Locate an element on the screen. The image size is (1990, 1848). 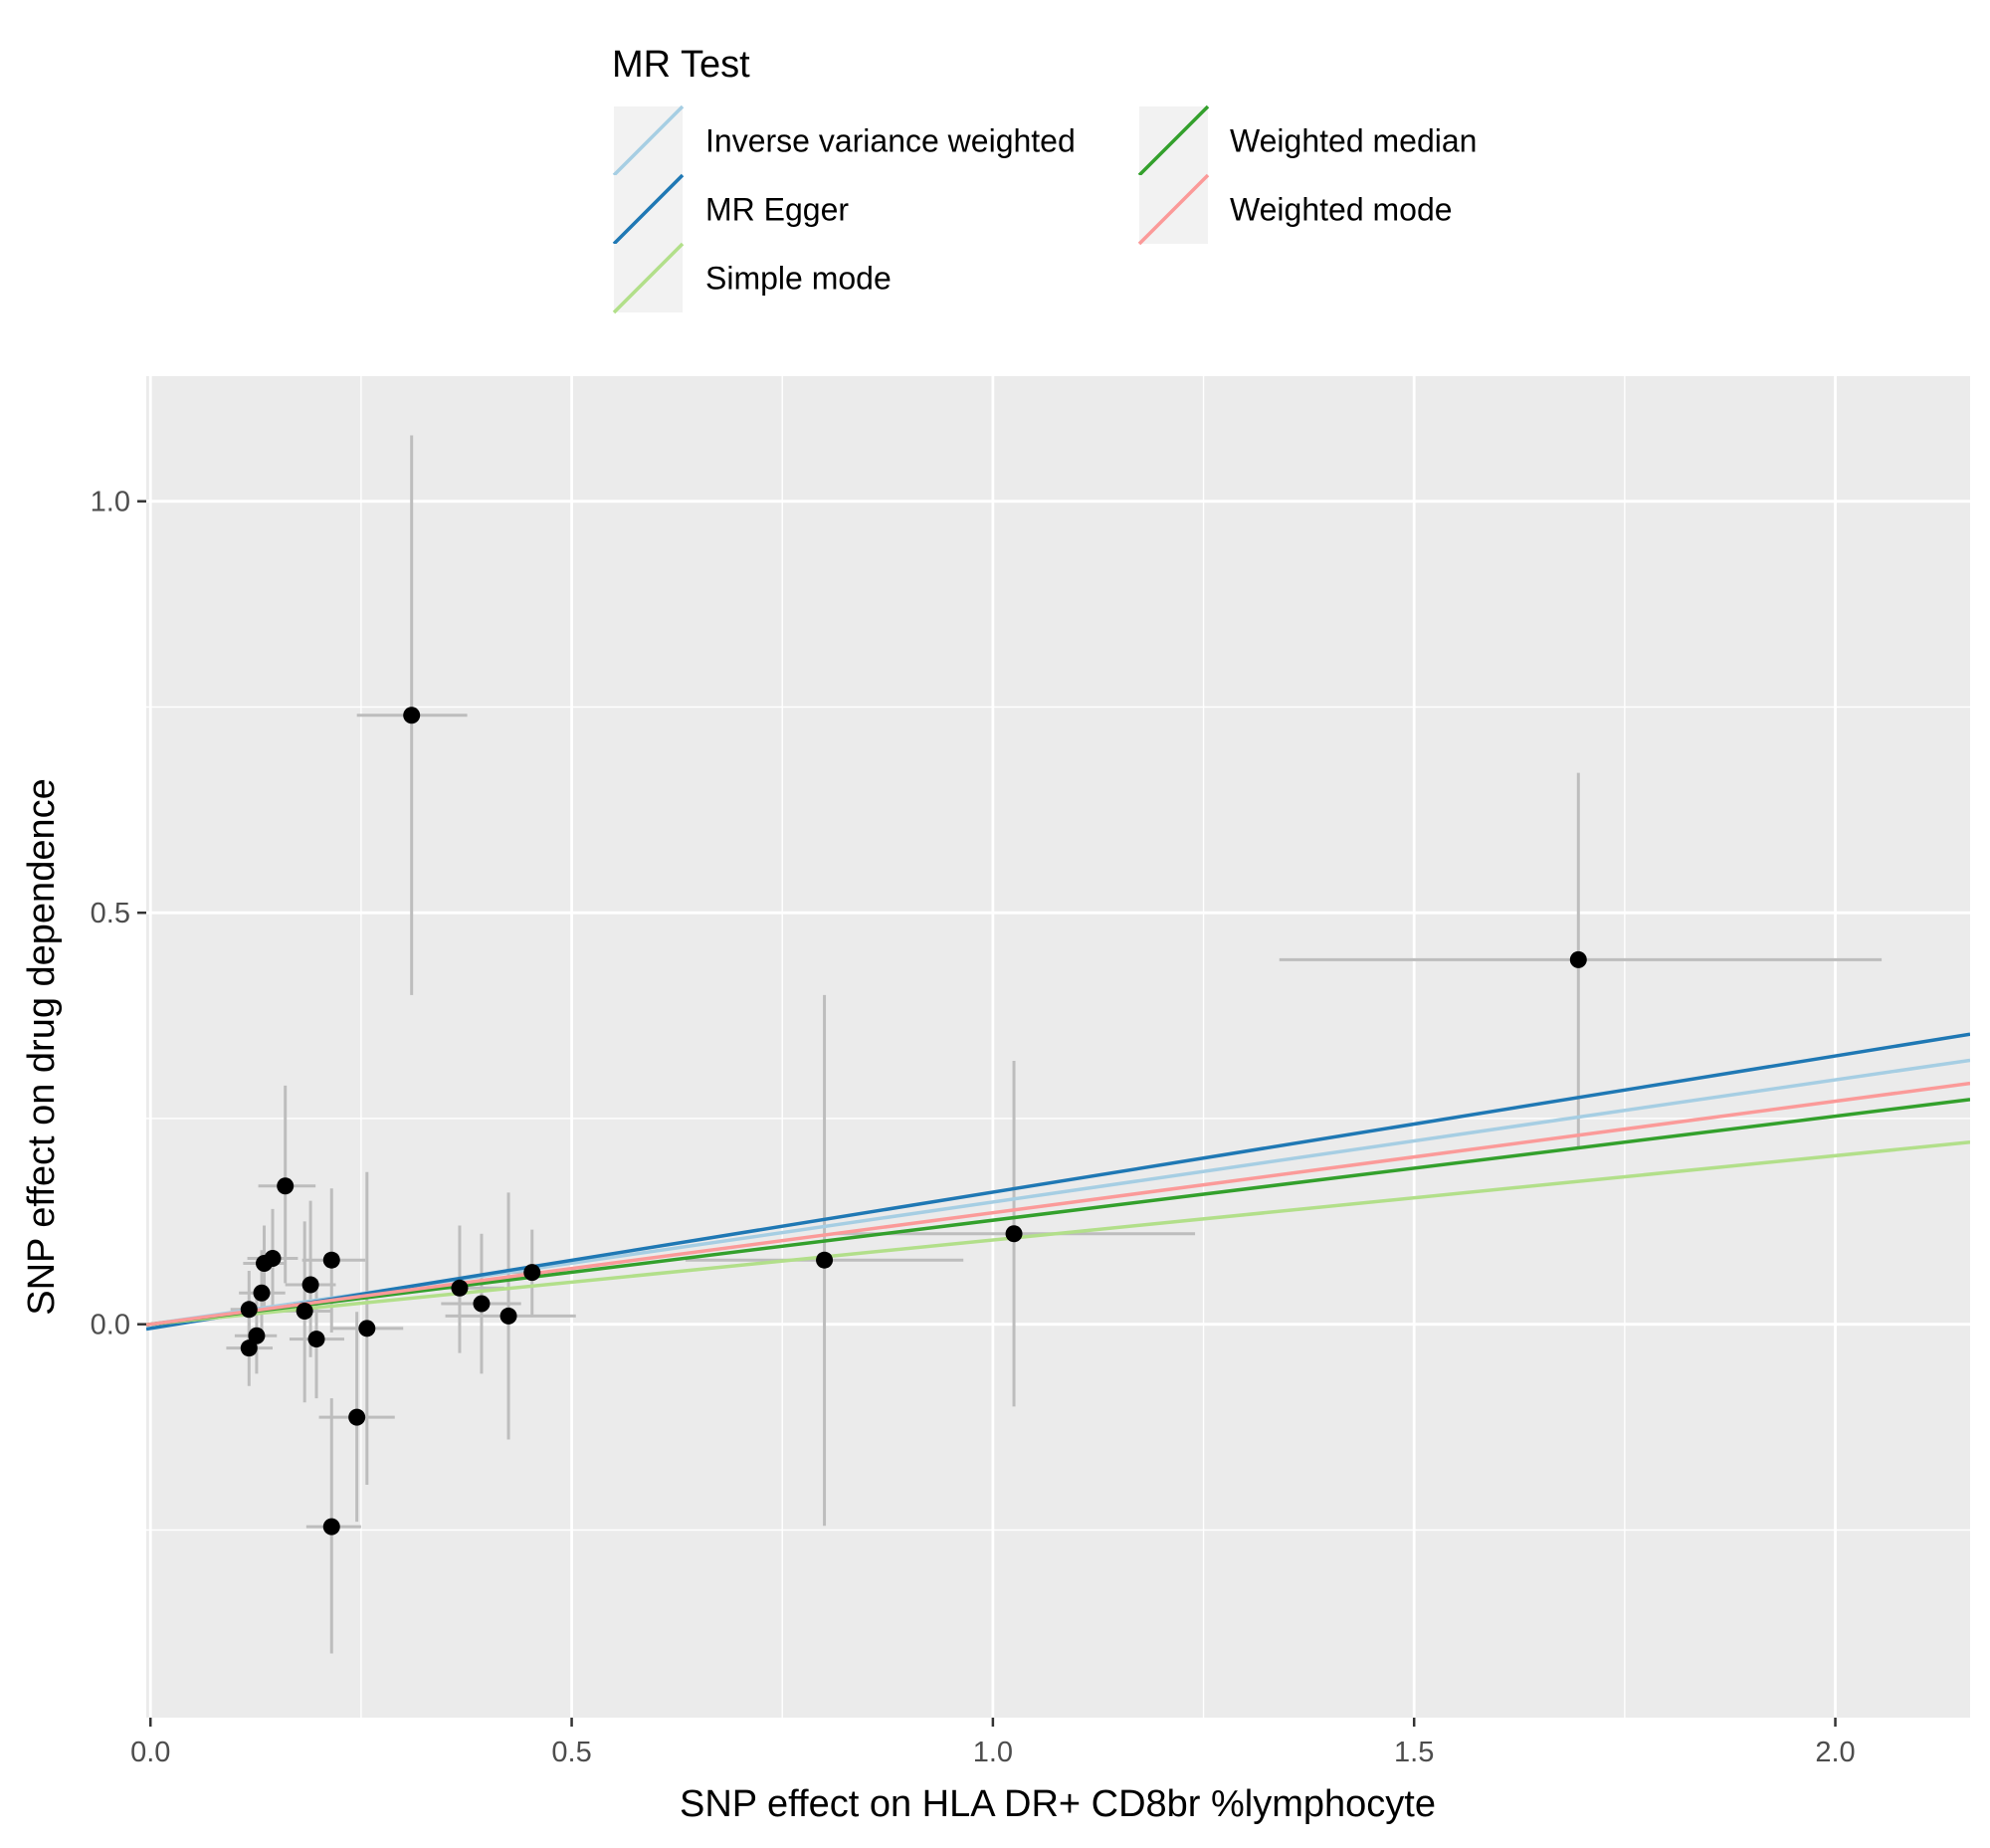
y-tick-label: 1.0 is located at coordinates (110, 503).